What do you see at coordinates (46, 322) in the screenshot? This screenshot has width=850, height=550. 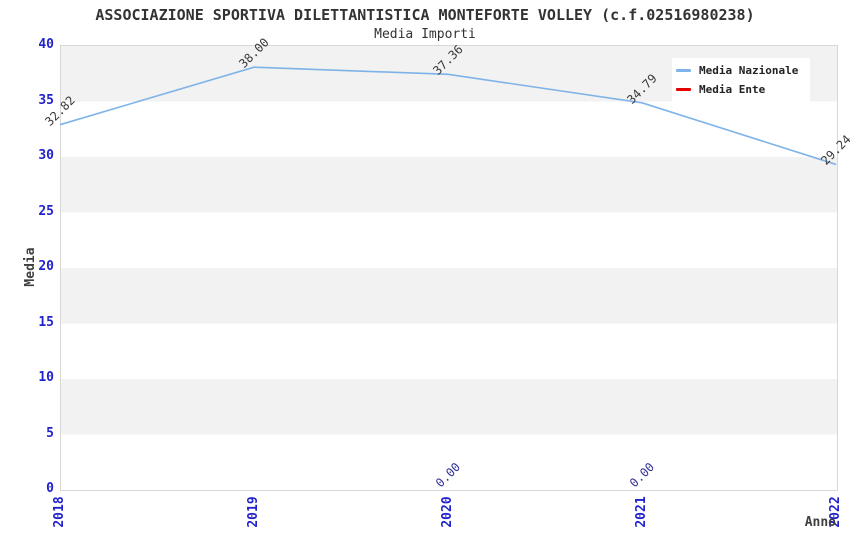 I see `y-axis-tick: 15` at bounding box center [46, 322].